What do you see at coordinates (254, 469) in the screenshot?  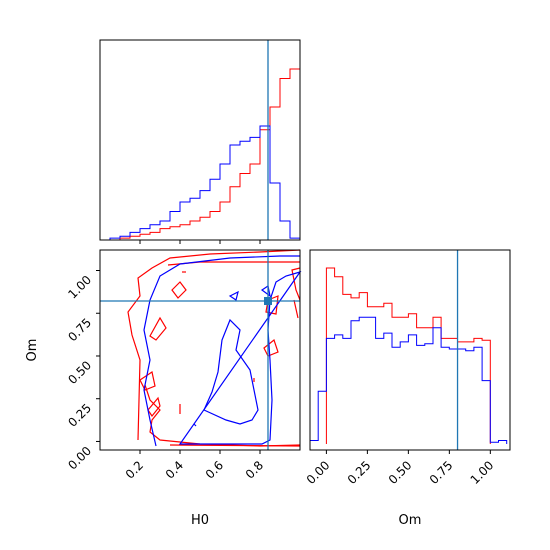 I see `h0-xtick-label-3: 0.8` at bounding box center [254, 469].